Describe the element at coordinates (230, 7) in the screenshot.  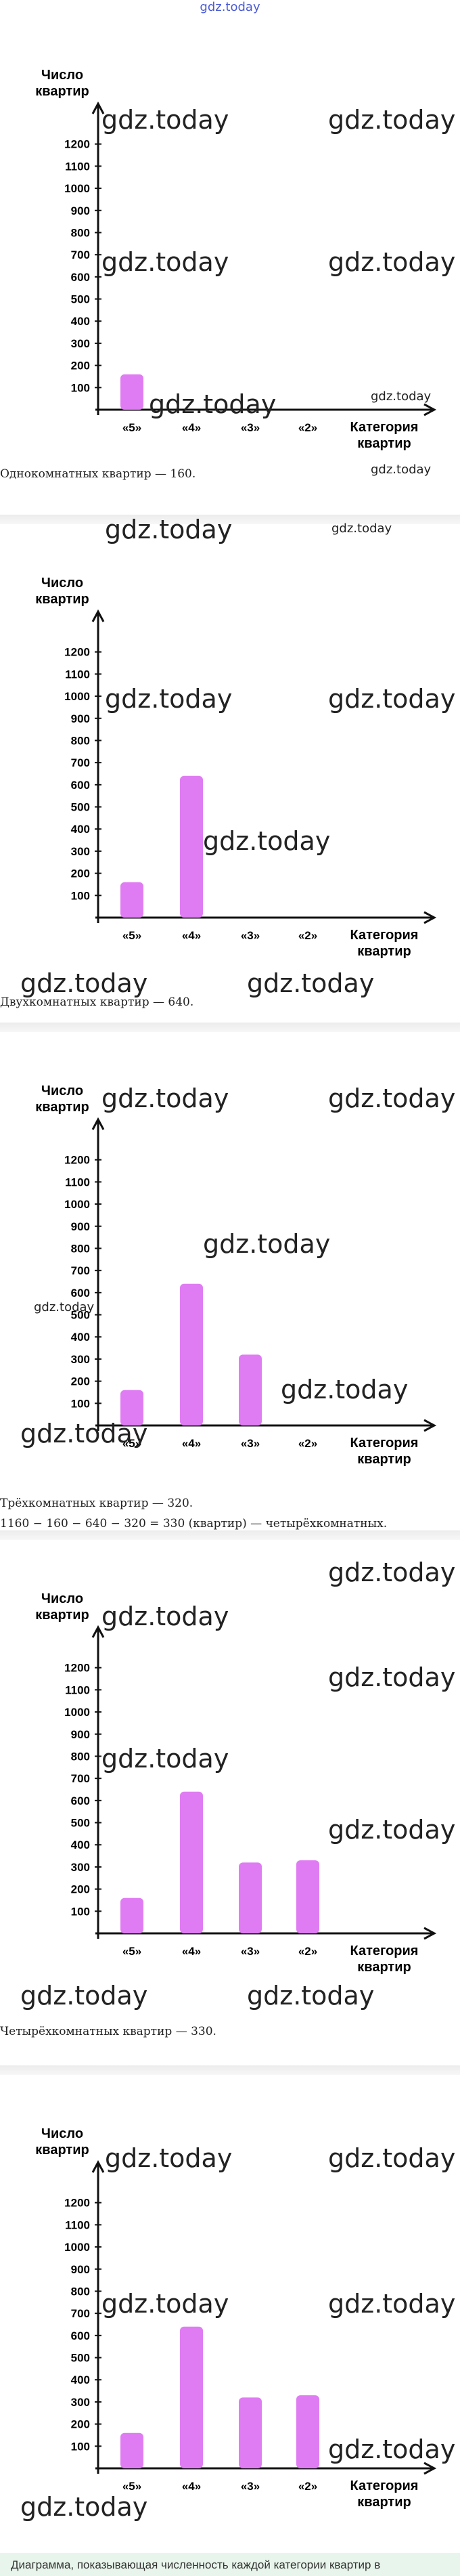
I see `top-watermark: gdz.today` at that location.